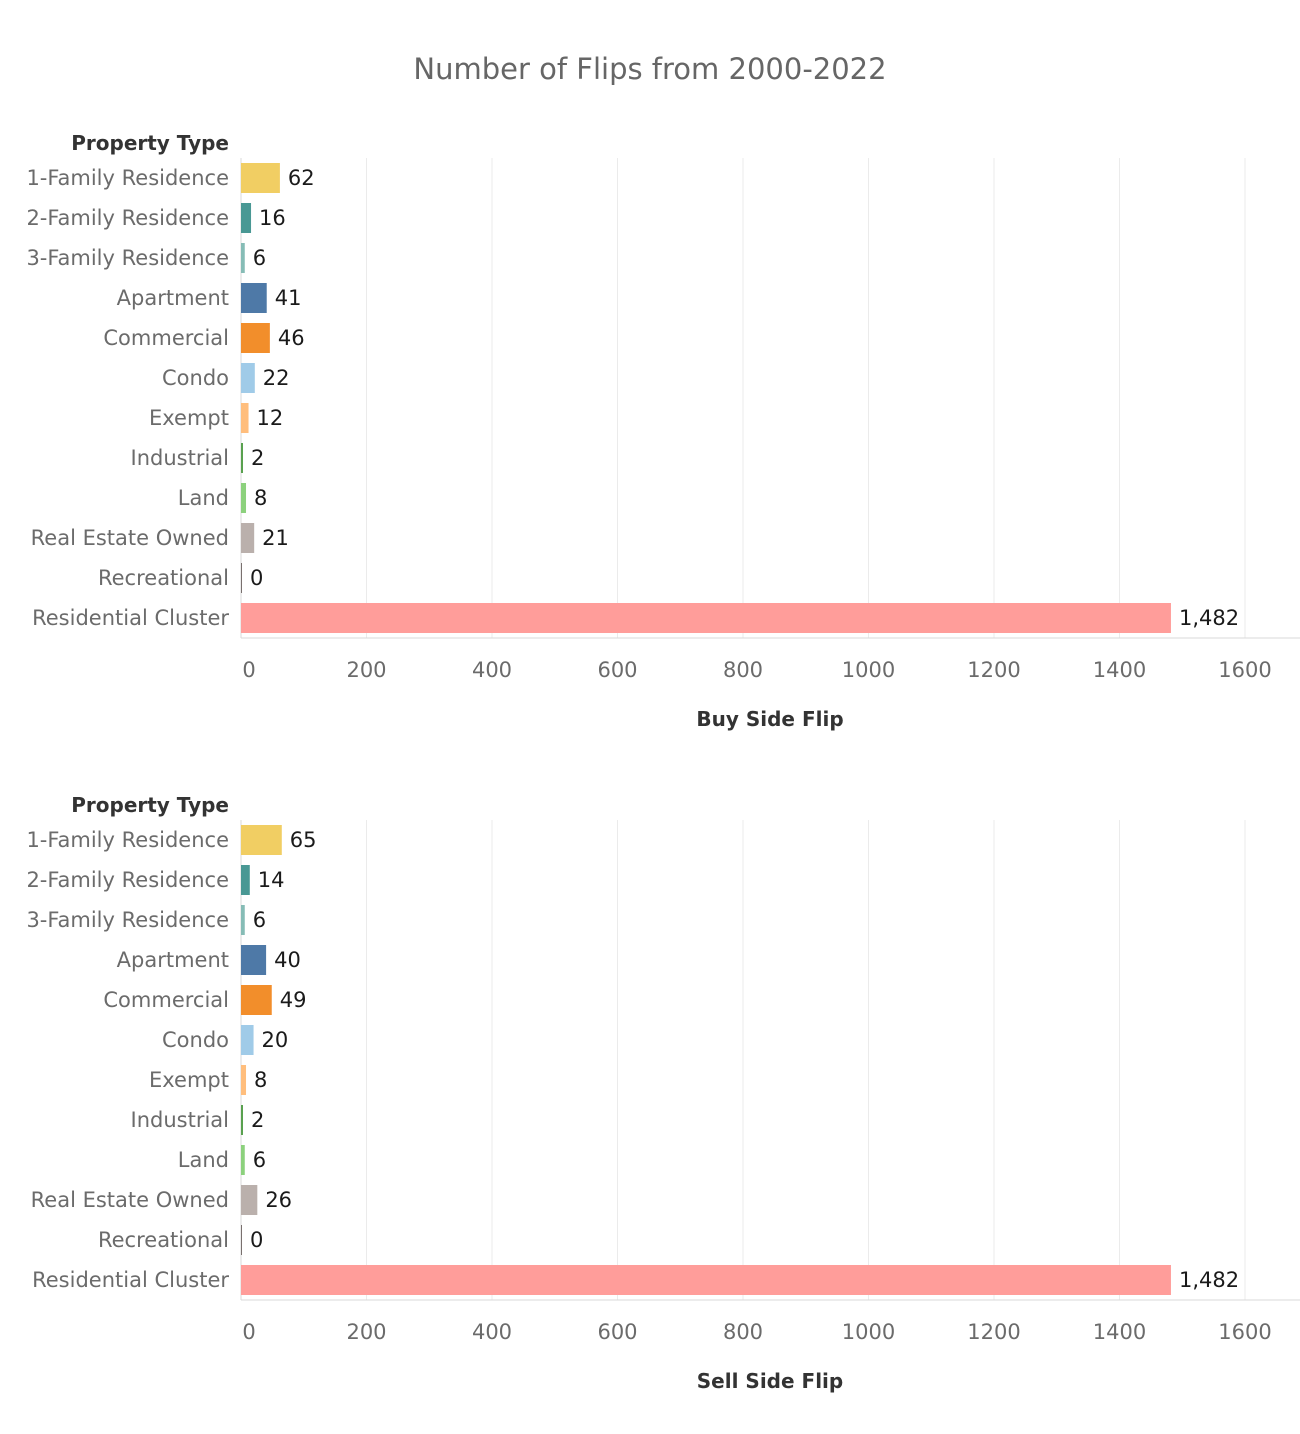 This screenshot has width=1300, height=1434. I want to click on chart-title: Number of Flips from 2000-2022, so click(650, 69).